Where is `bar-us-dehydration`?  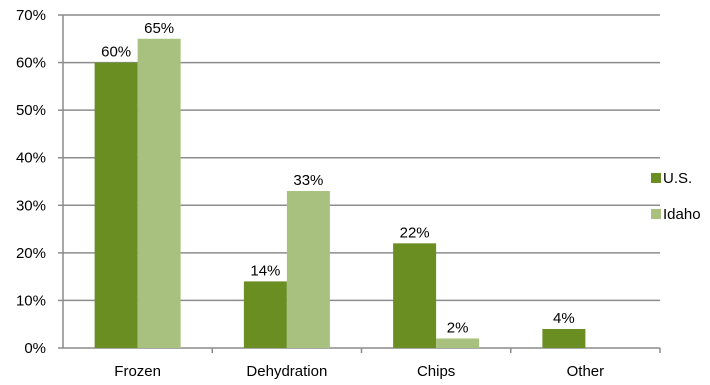 bar-us-dehydration is located at coordinates (265, 314).